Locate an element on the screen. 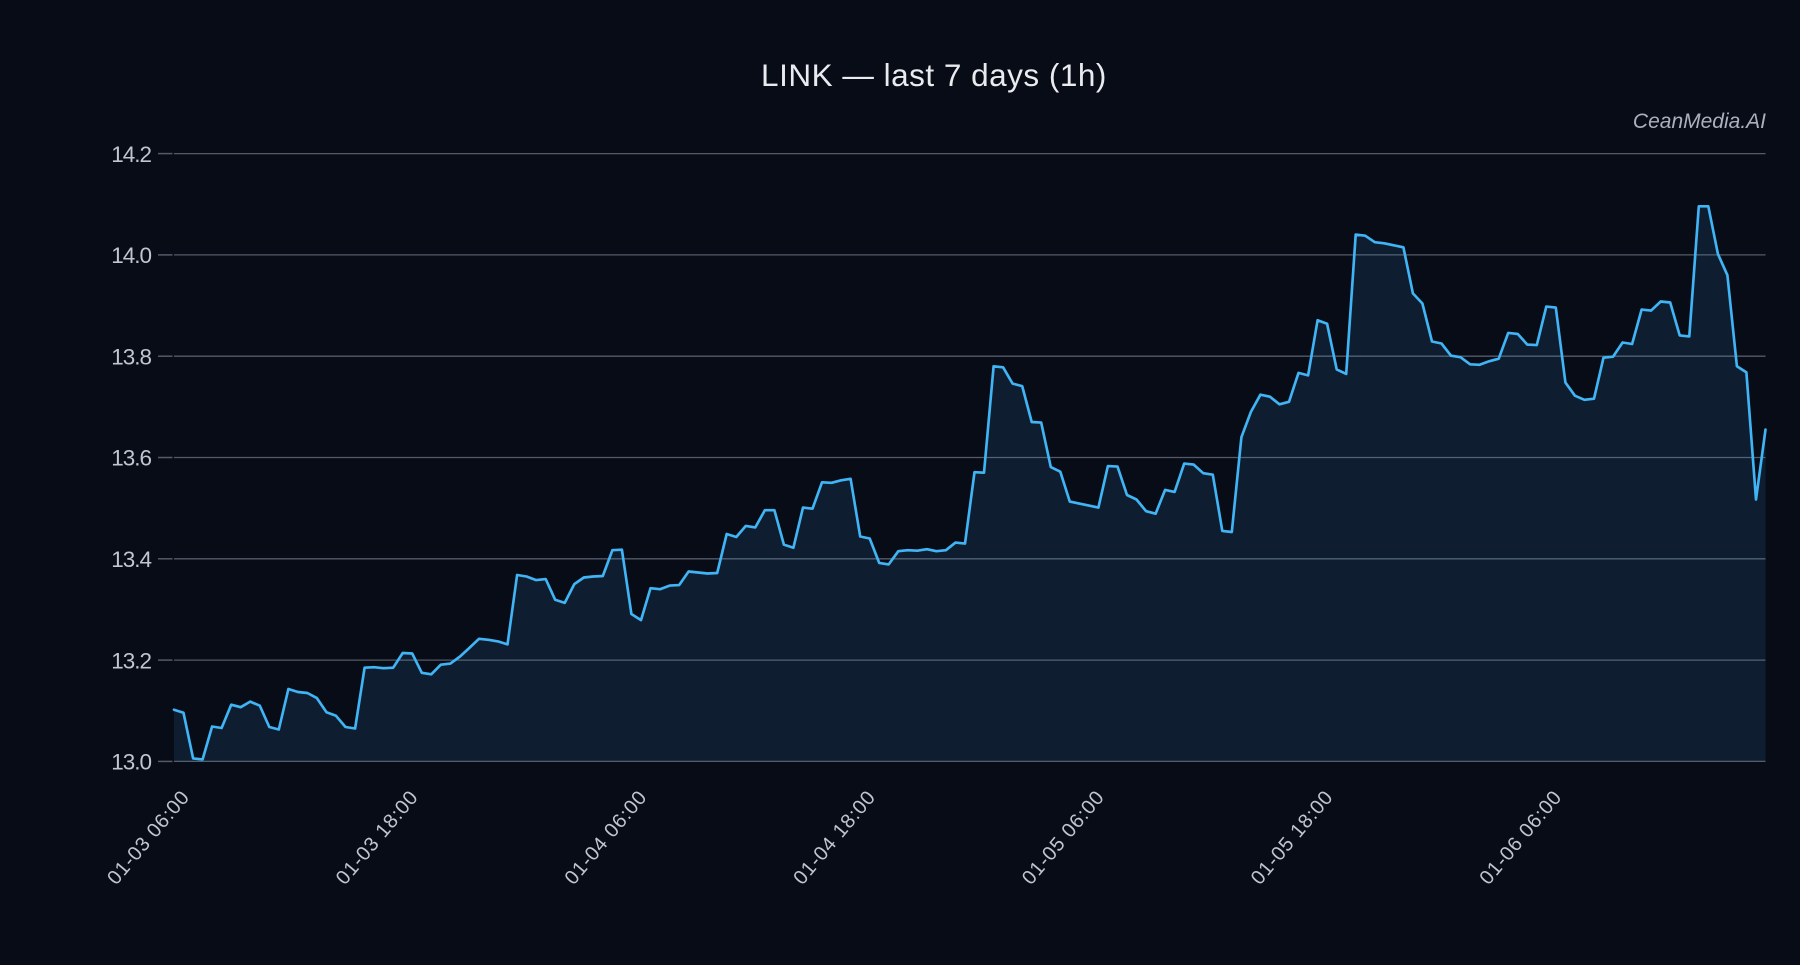 The image size is (1800, 965). svg-text: 14.2 is located at coordinates (131, 154).